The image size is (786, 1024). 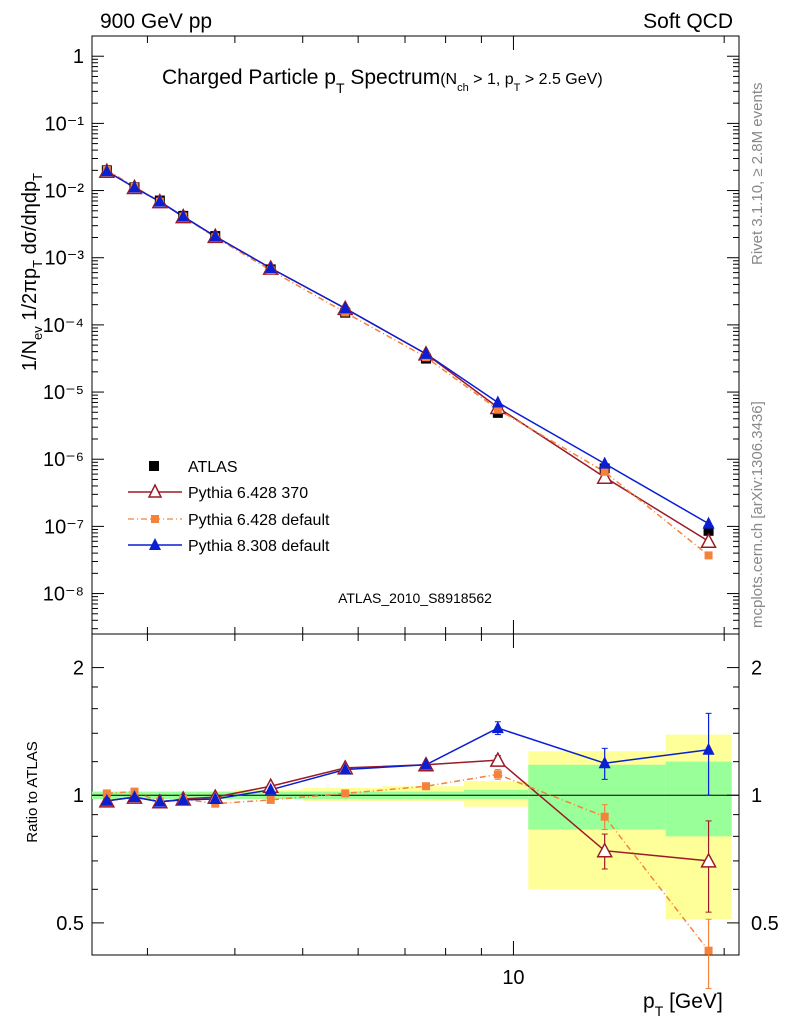 I want to click on y-tick-label: 10⁻⁴, so click(x=63, y=326).